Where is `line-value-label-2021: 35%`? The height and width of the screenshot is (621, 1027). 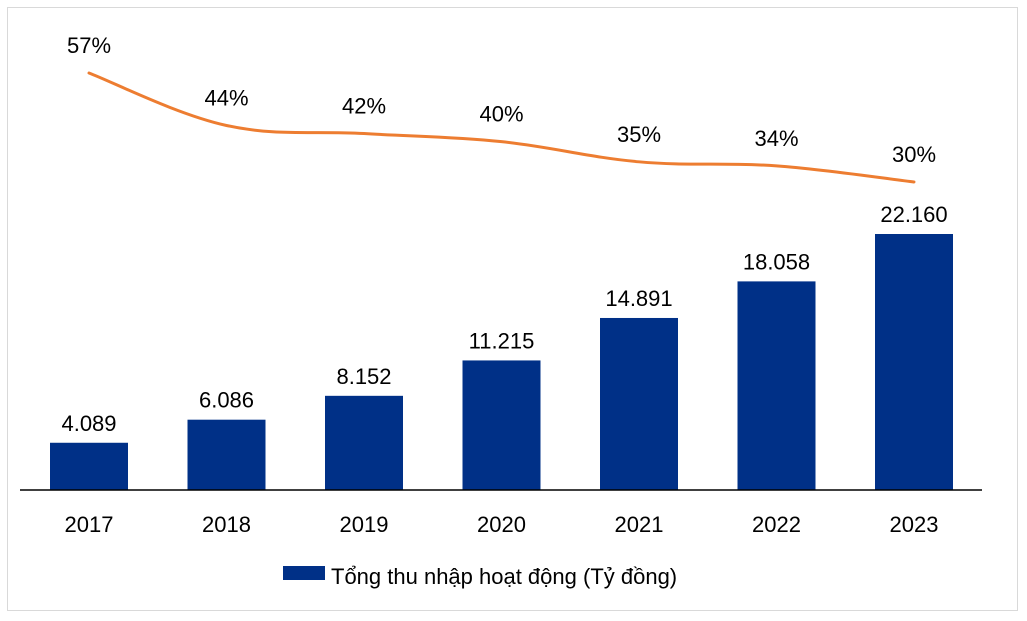
line-value-label-2021: 35% is located at coordinates (639, 134).